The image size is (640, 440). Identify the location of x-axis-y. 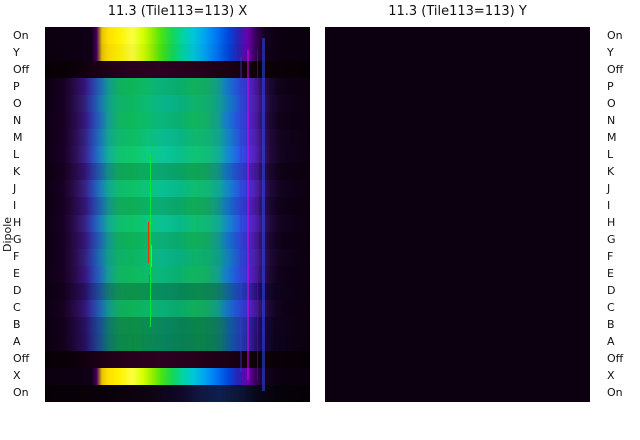
(457, 414).